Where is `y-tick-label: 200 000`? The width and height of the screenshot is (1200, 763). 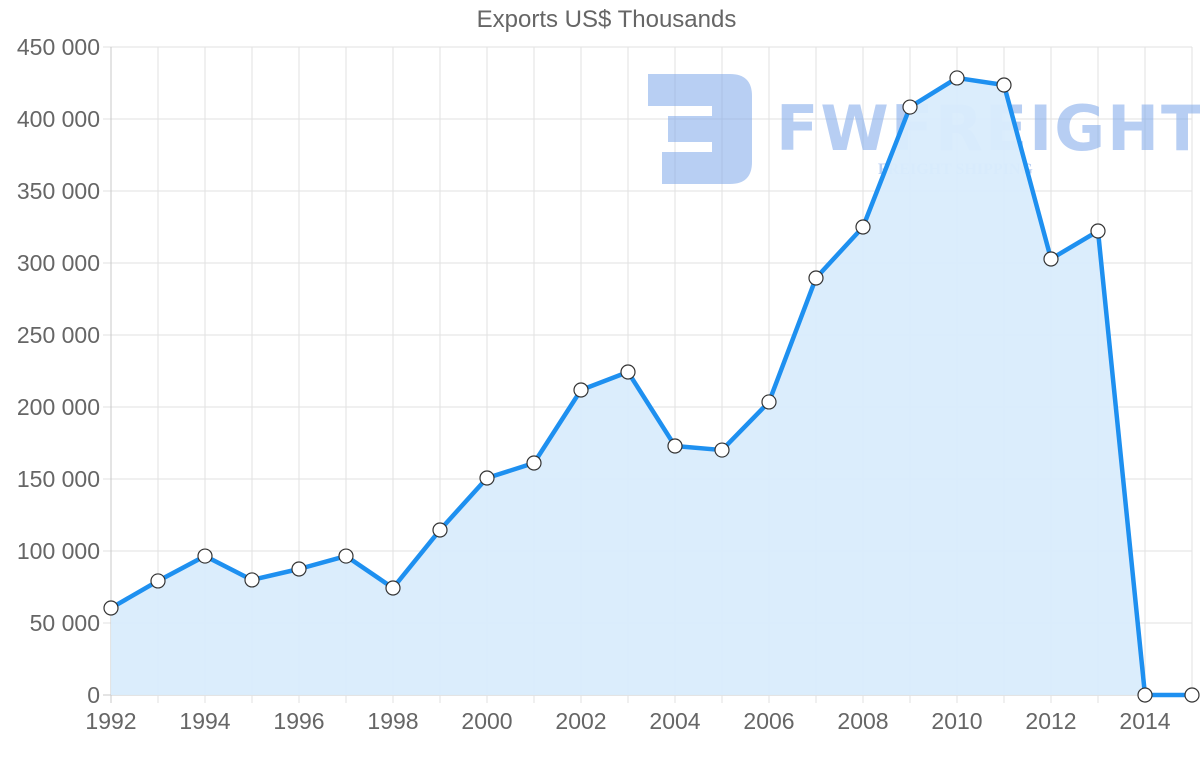
y-tick-label: 200 000 is located at coordinates (58, 407).